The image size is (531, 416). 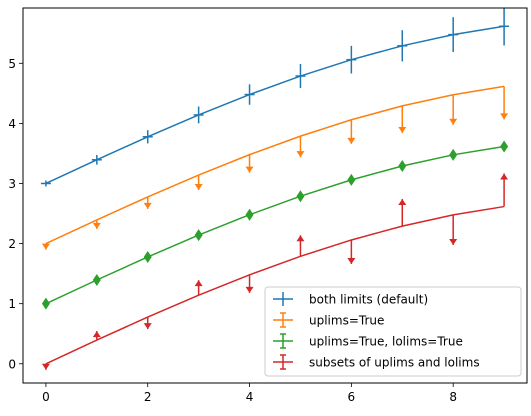 What do you see at coordinates (386, 342) in the screenshot?
I see `legend-label: uplims=True, lolims=True` at bounding box center [386, 342].